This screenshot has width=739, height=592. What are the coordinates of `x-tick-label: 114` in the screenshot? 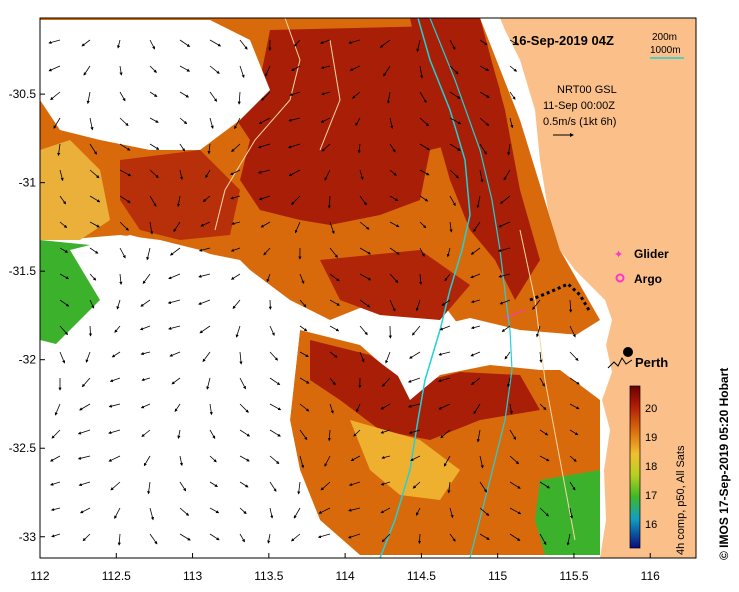 It's located at (345, 576).